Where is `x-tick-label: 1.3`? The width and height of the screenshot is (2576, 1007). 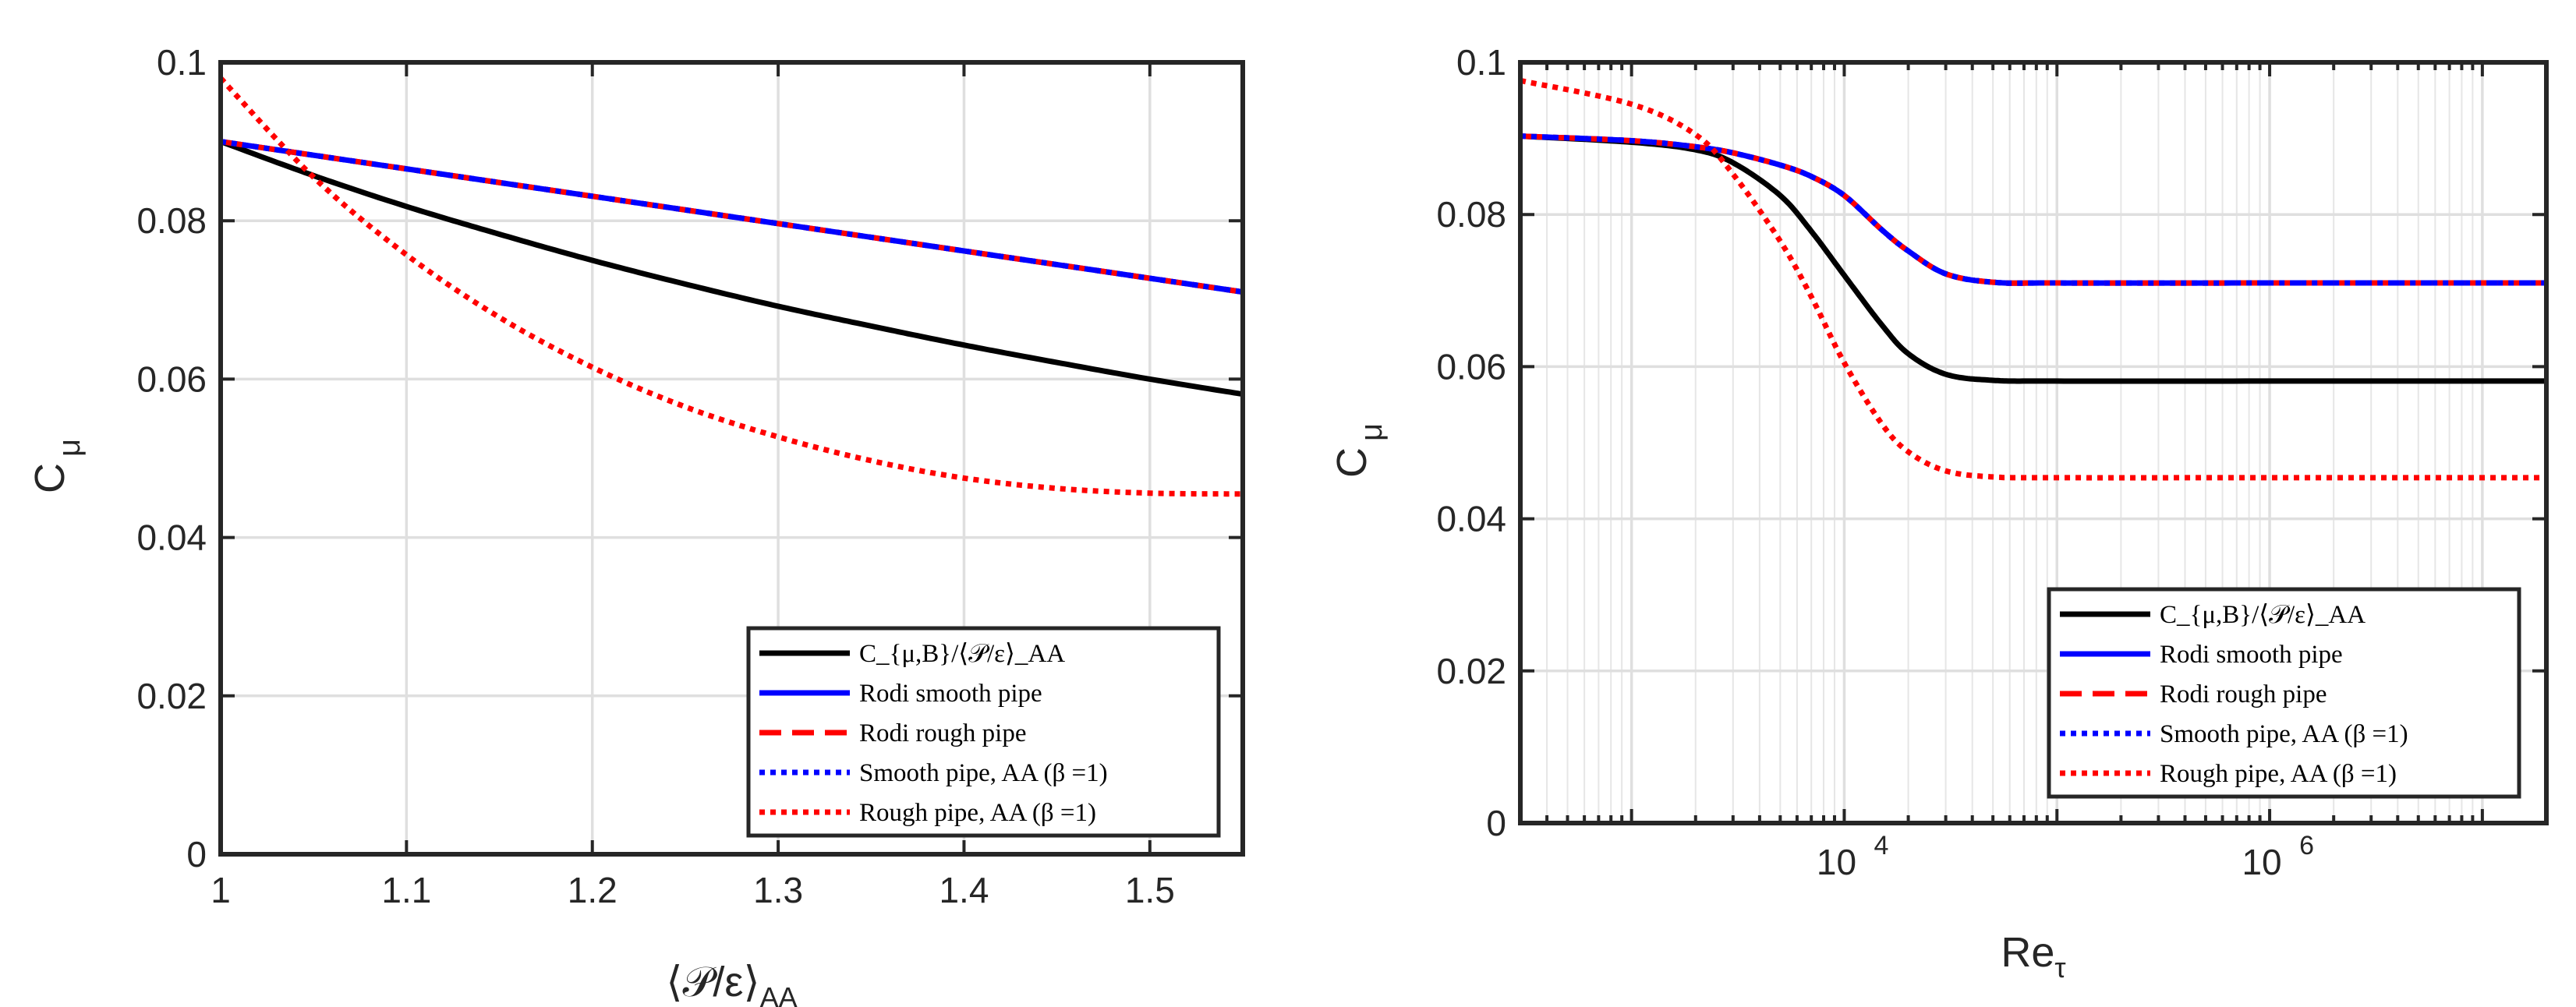
x-tick-label: 1.3 is located at coordinates (778, 890).